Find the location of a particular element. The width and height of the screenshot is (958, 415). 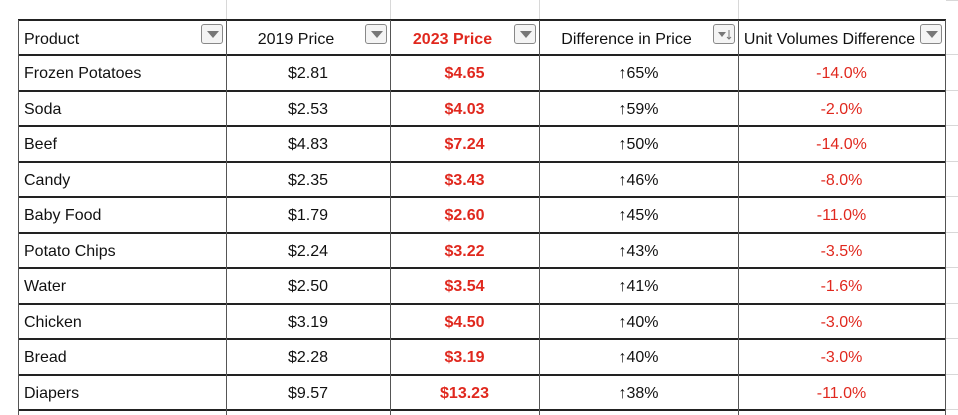

table-cell: $2.60 is located at coordinates (464, 216).